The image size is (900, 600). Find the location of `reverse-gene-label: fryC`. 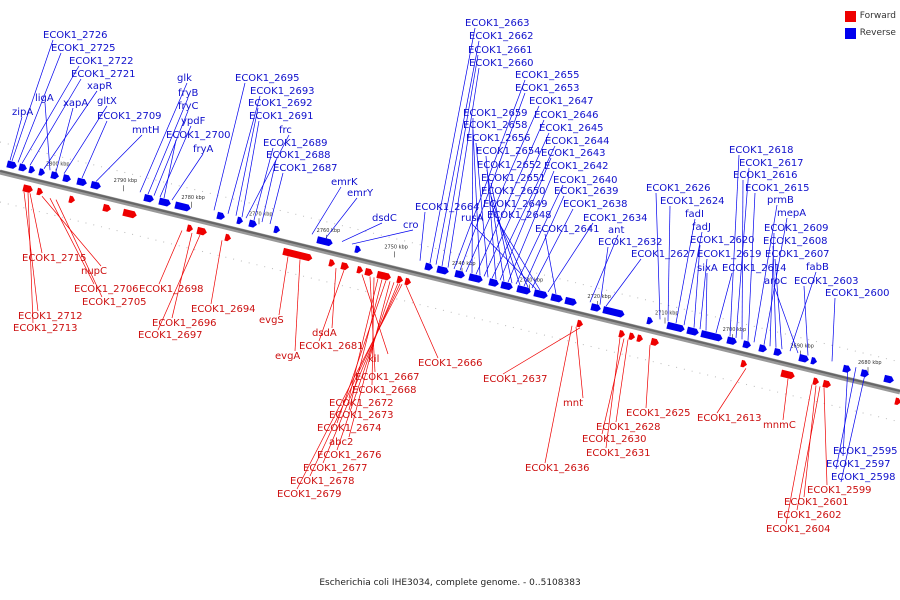

reverse-gene-label: fryC is located at coordinates (188, 106).